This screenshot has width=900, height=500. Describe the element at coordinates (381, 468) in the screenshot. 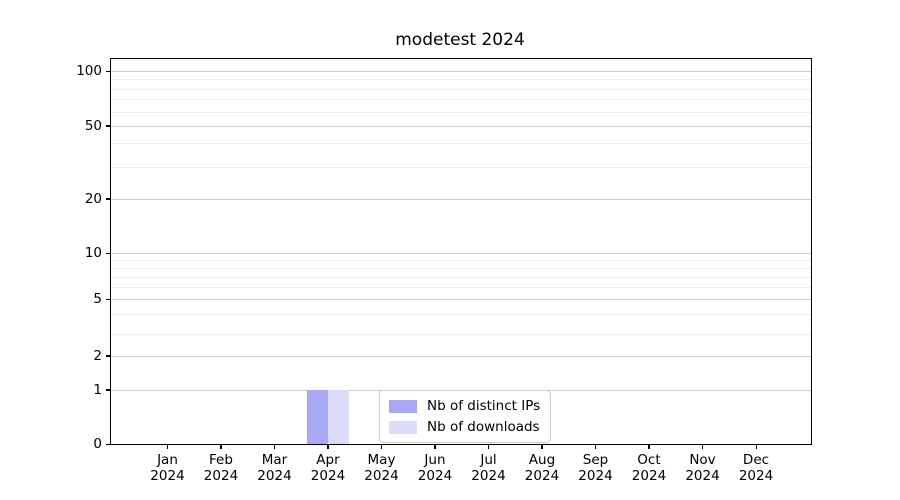

I see `x-tick-label-may: May 2024` at that location.